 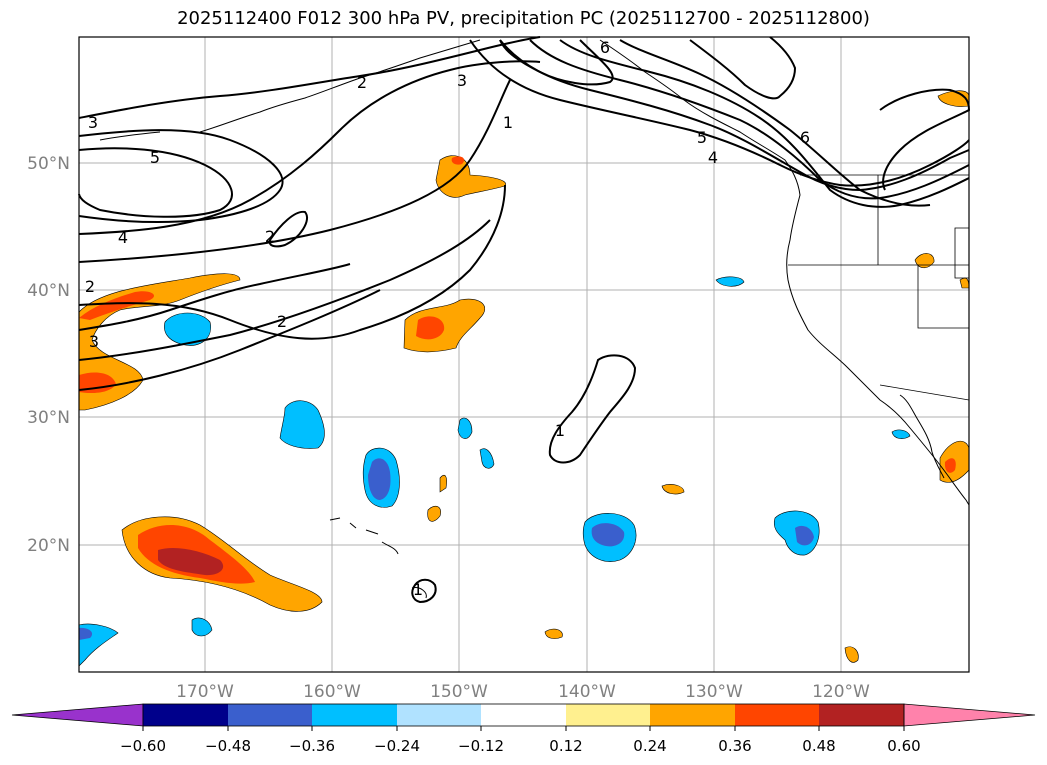 I want to click on colorbar-extend-min, so click(x=77, y=715).